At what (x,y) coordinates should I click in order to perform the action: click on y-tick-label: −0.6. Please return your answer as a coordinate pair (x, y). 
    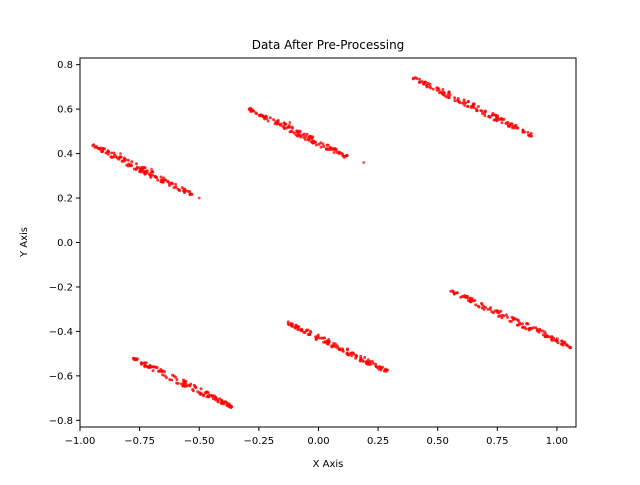
    Looking at the image, I should click on (61, 376).